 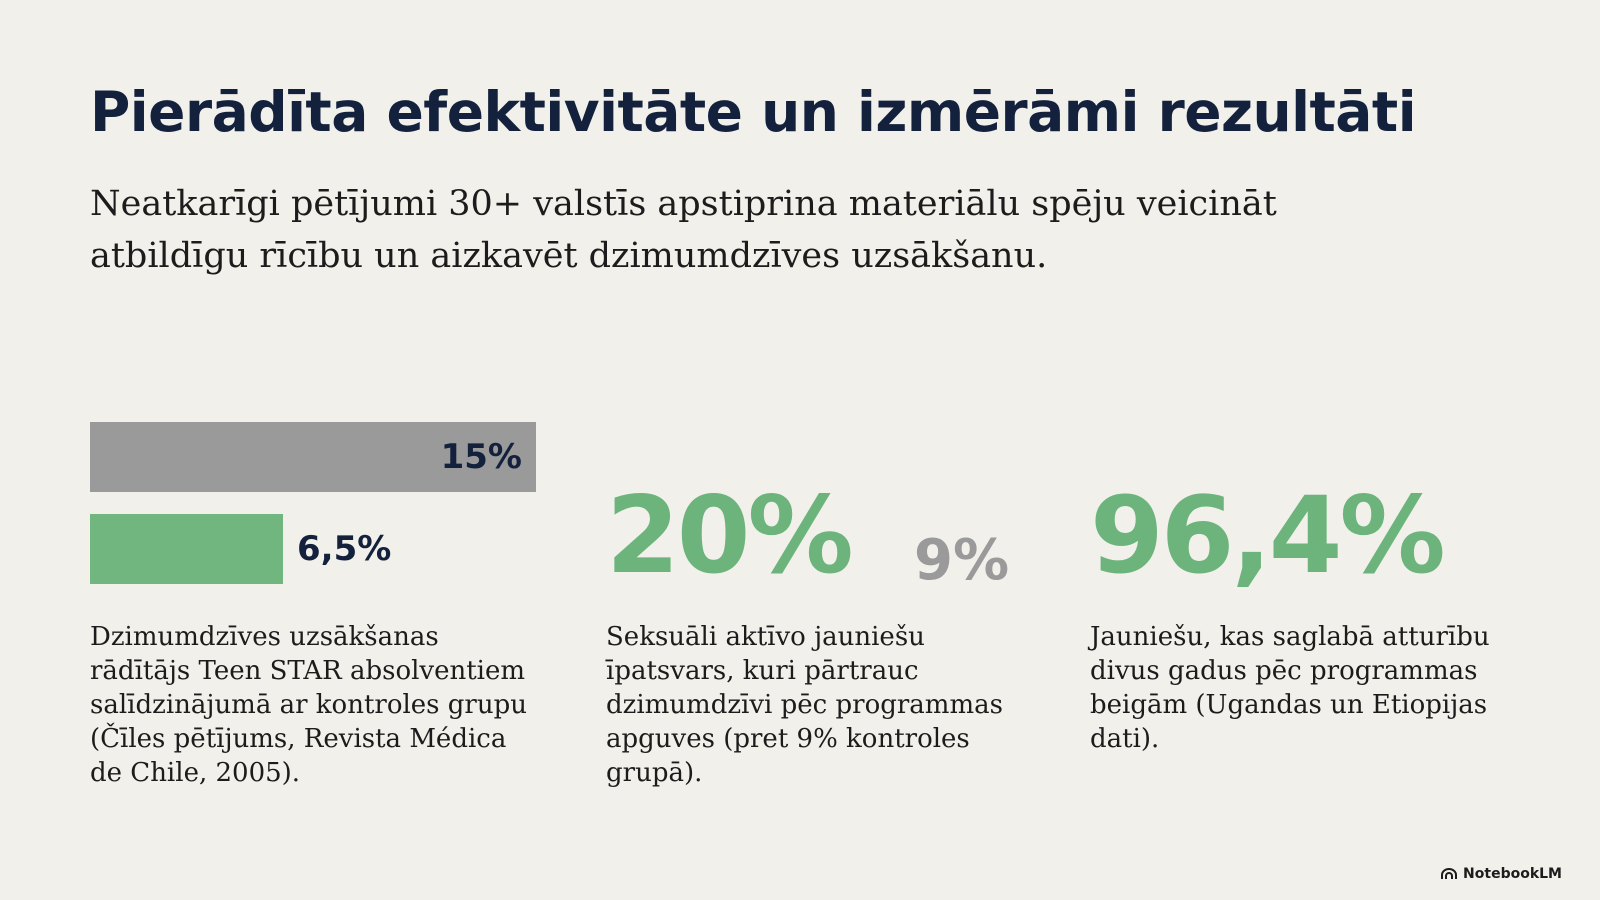 What do you see at coordinates (481, 457) in the screenshot?
I see `bar-value-control: 15%` at bounding box center [481, 457].